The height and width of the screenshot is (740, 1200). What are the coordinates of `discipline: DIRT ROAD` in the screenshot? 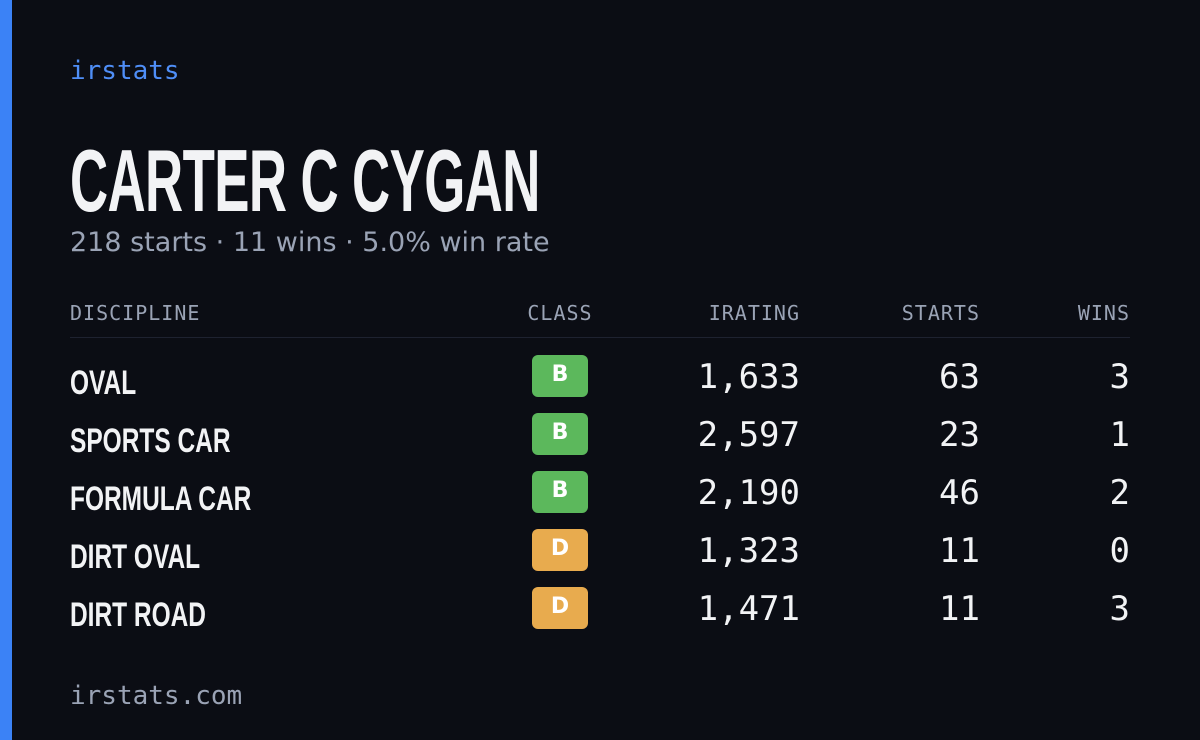 It's located at (138, 615).